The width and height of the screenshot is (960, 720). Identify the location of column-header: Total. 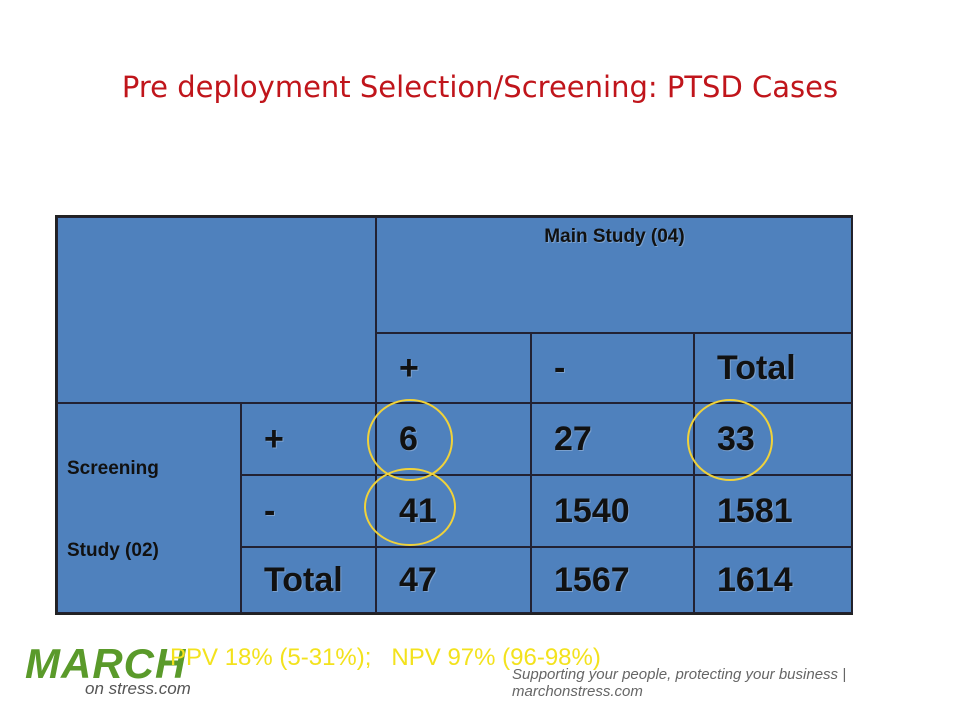
(773, 368).